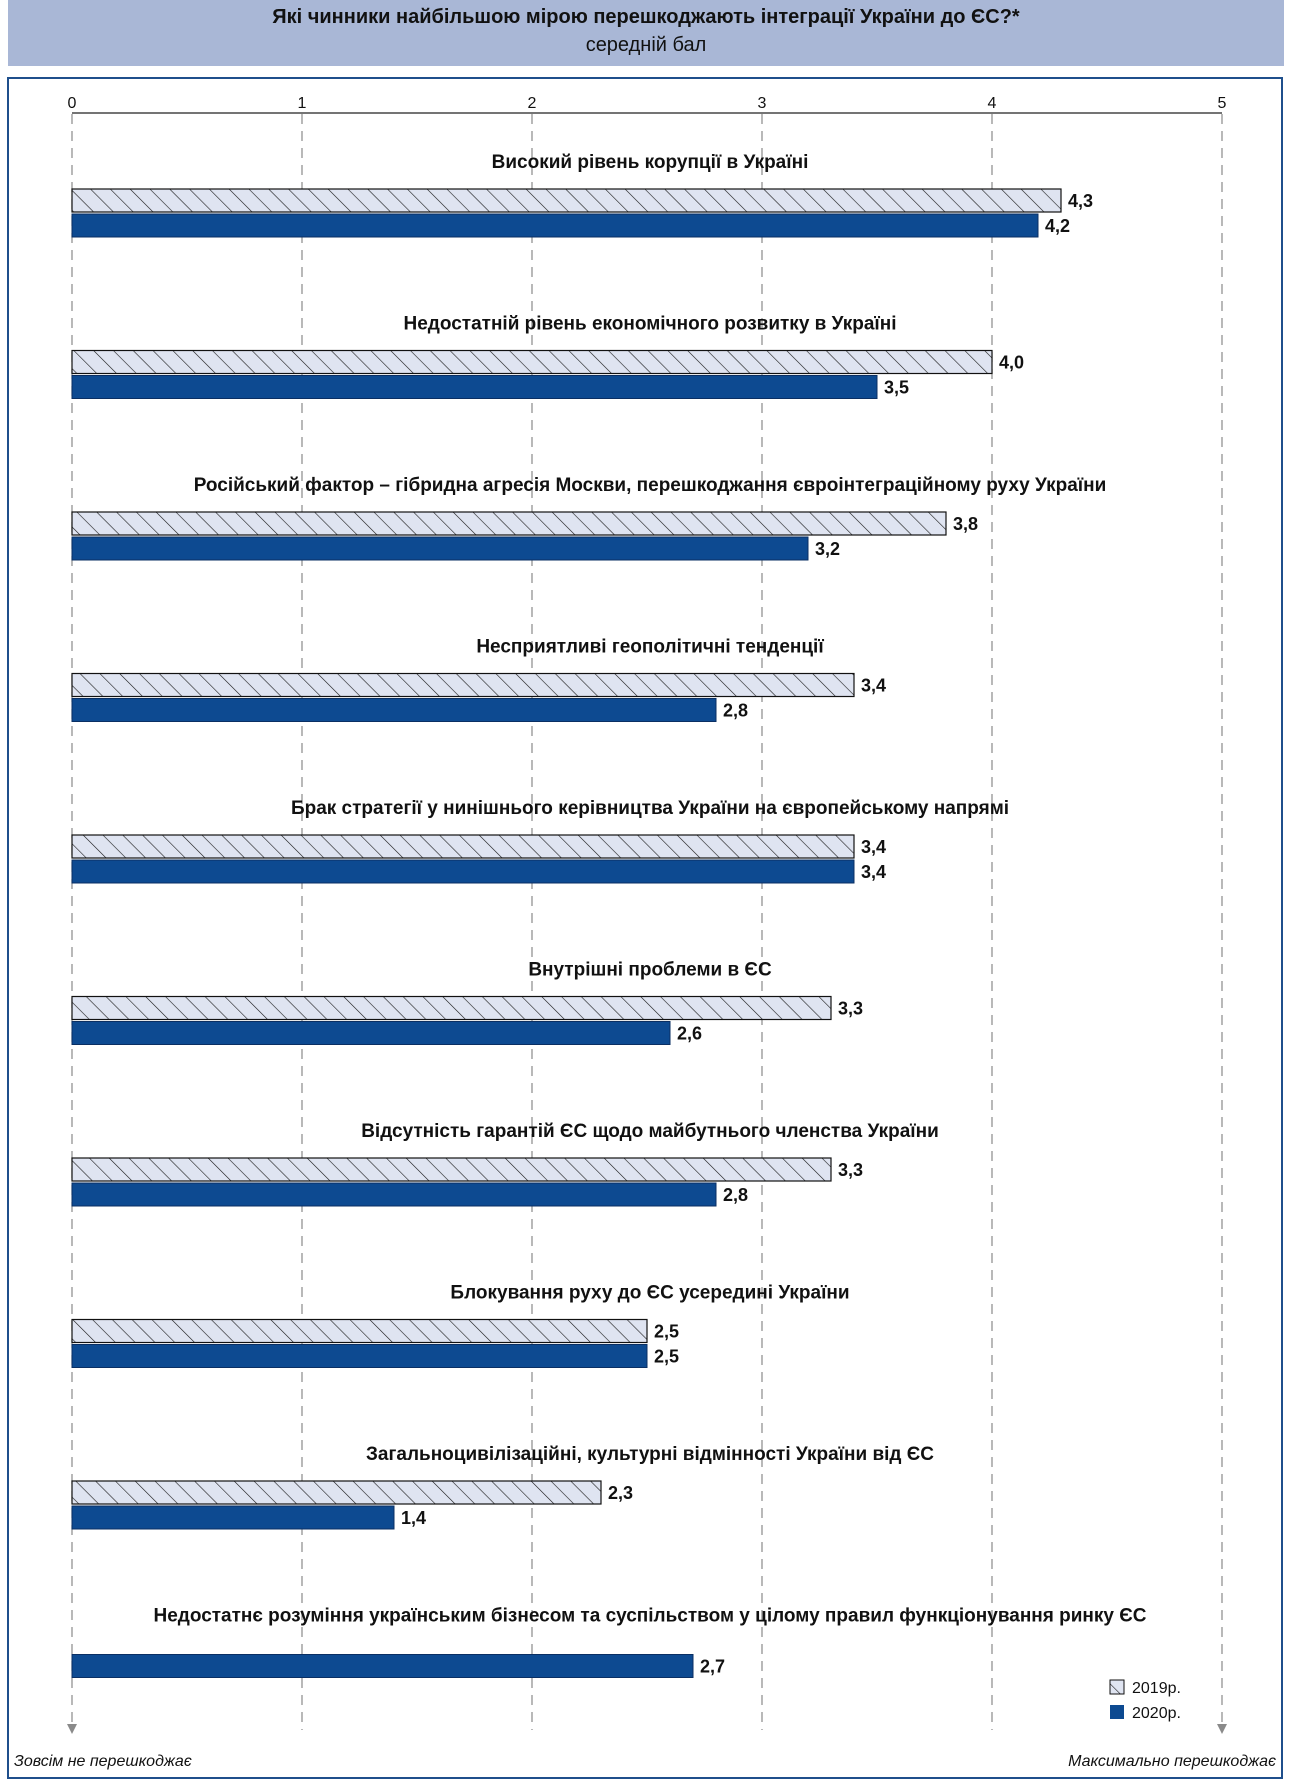 This screenshot has width=1292, height=1782. What do you see at coordinates (1011, 363) in the screenshot?
I see `data-label-2019: 4,0` at bounding box center [1011, 363].